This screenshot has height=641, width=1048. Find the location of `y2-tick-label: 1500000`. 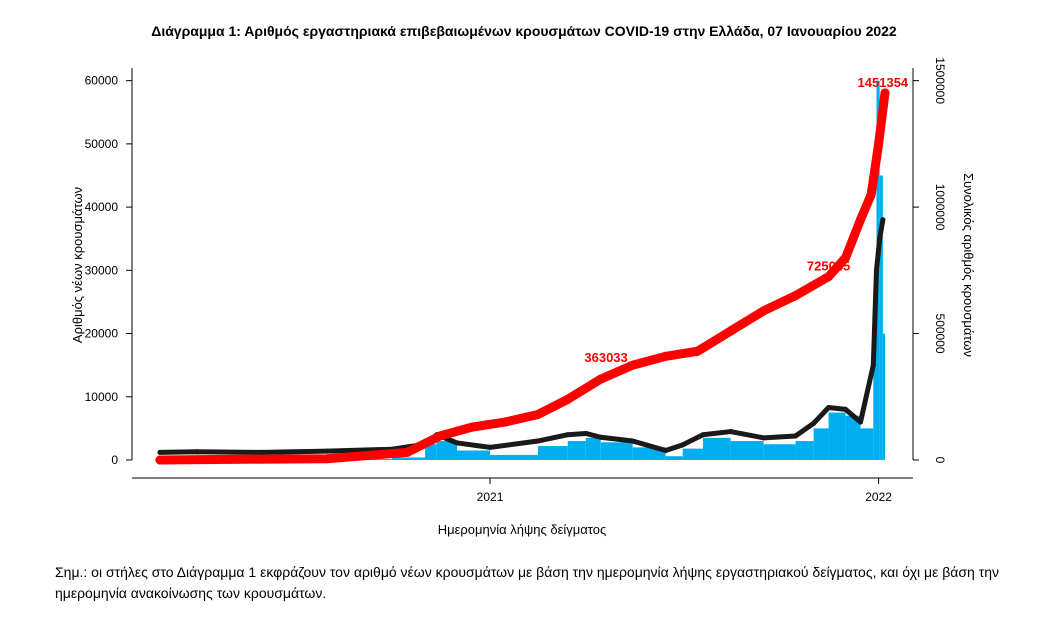

y2-tick-label: 1500000 is located at coordinates (940, 80).